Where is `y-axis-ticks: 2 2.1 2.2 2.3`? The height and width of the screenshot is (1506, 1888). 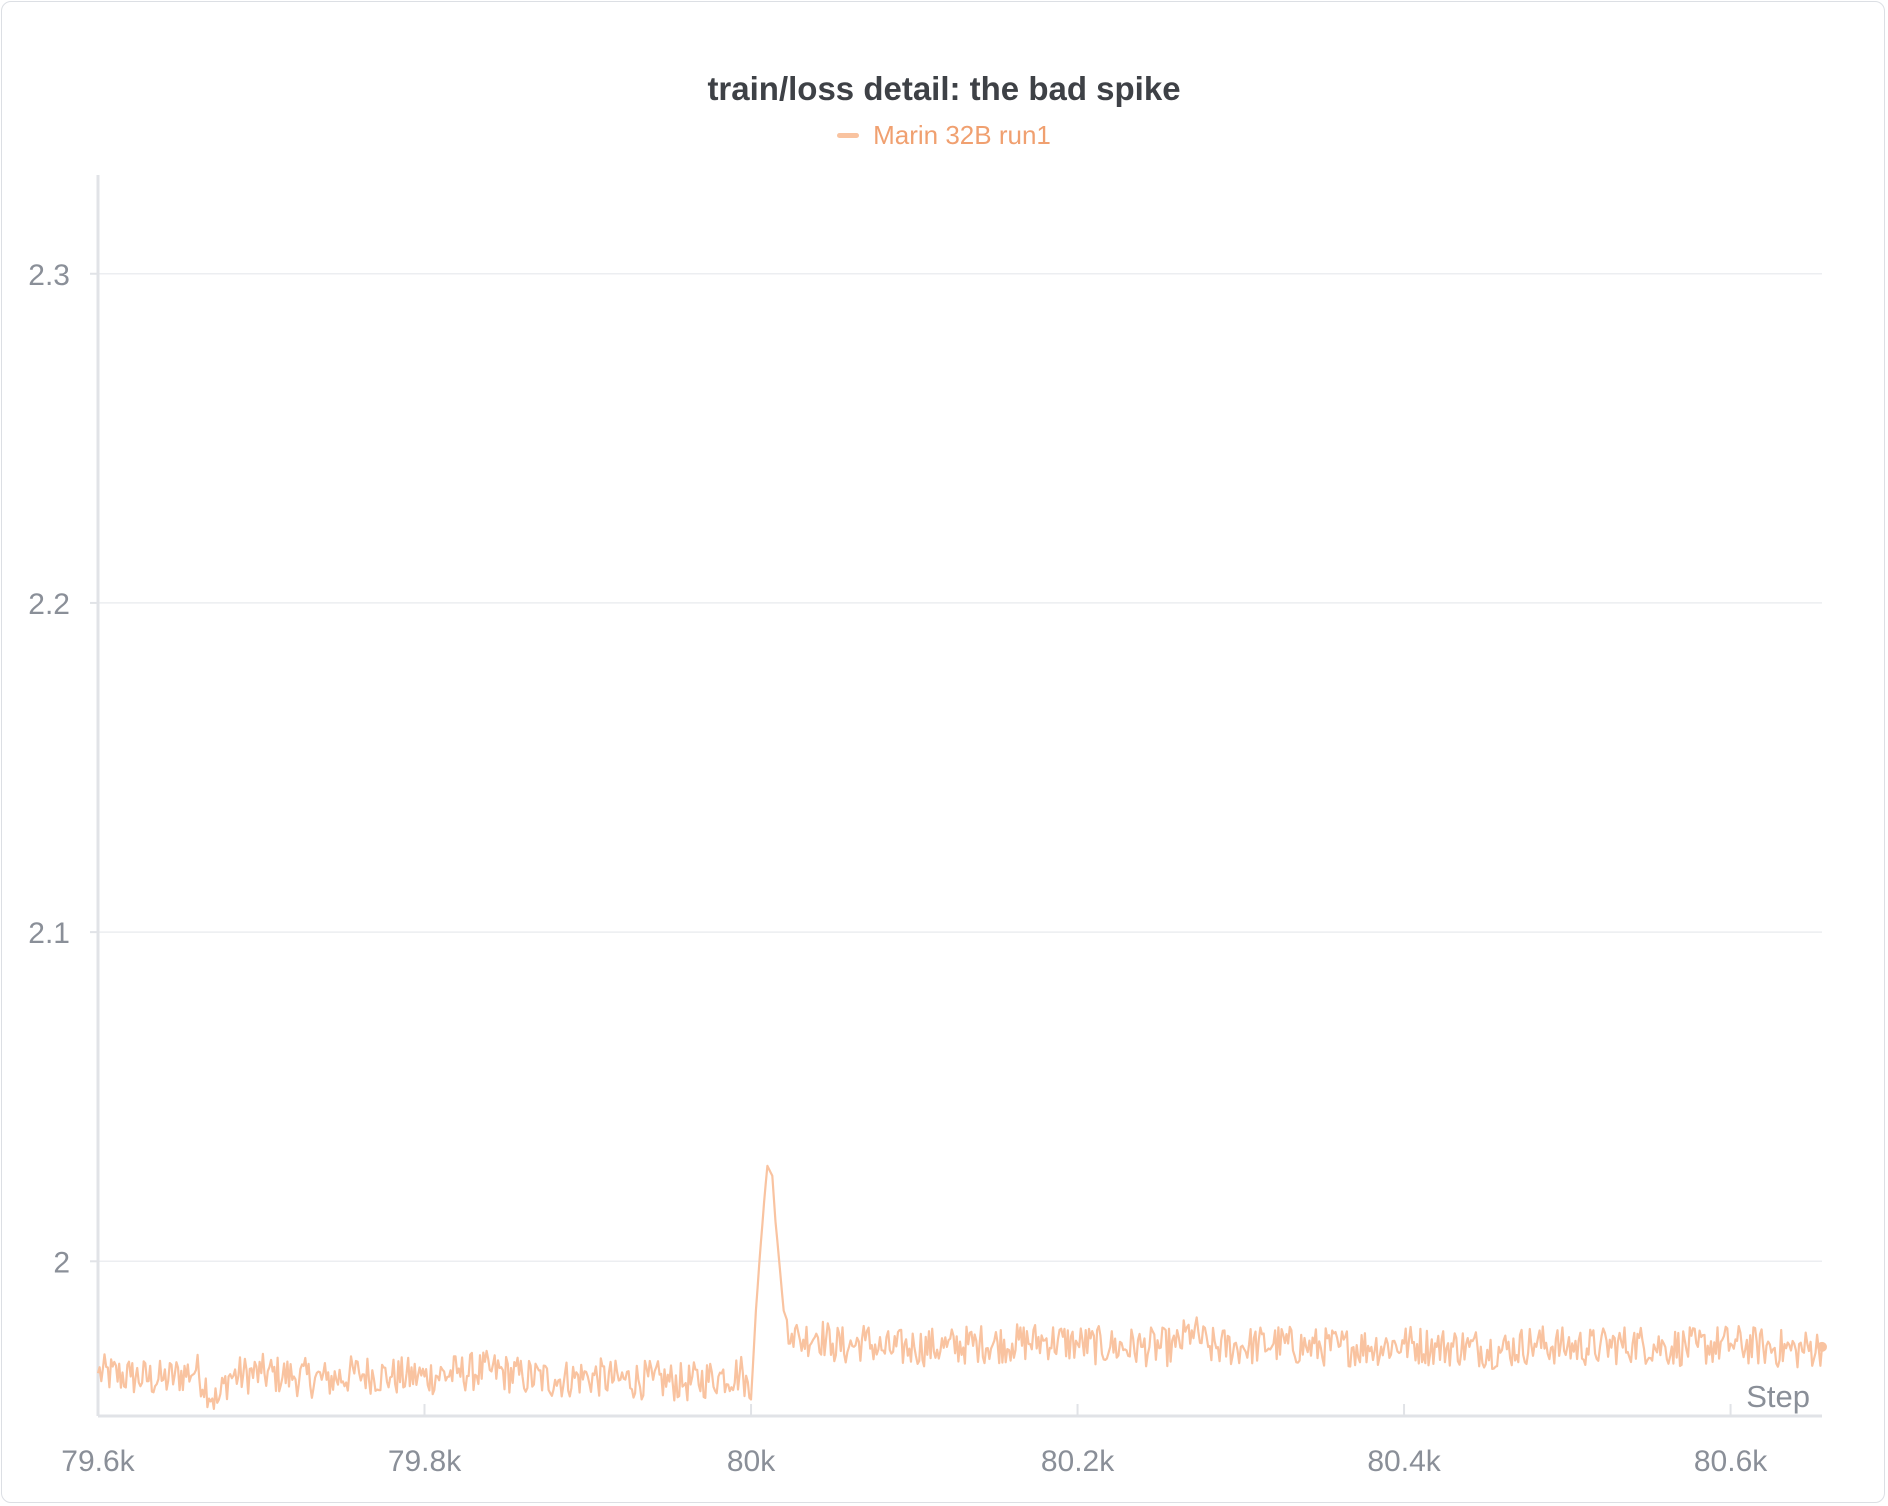
y-axis-ticks: 2 2.1 2.2 2.3 is located at coordinates (63, 769).